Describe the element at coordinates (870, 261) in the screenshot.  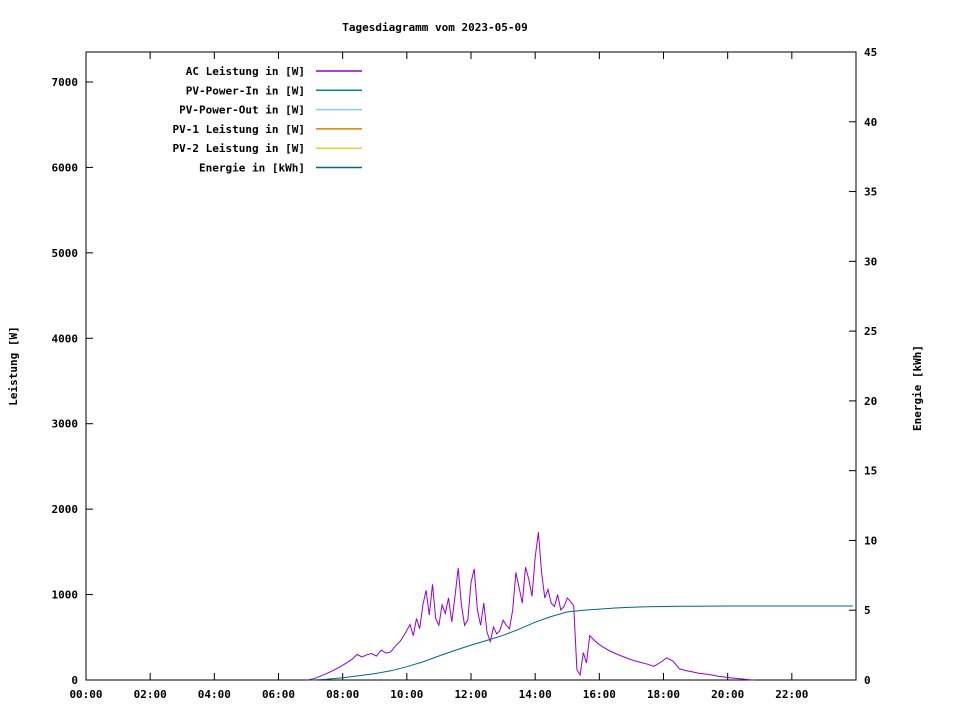
I see `y2-tick-label: 30` at that location.